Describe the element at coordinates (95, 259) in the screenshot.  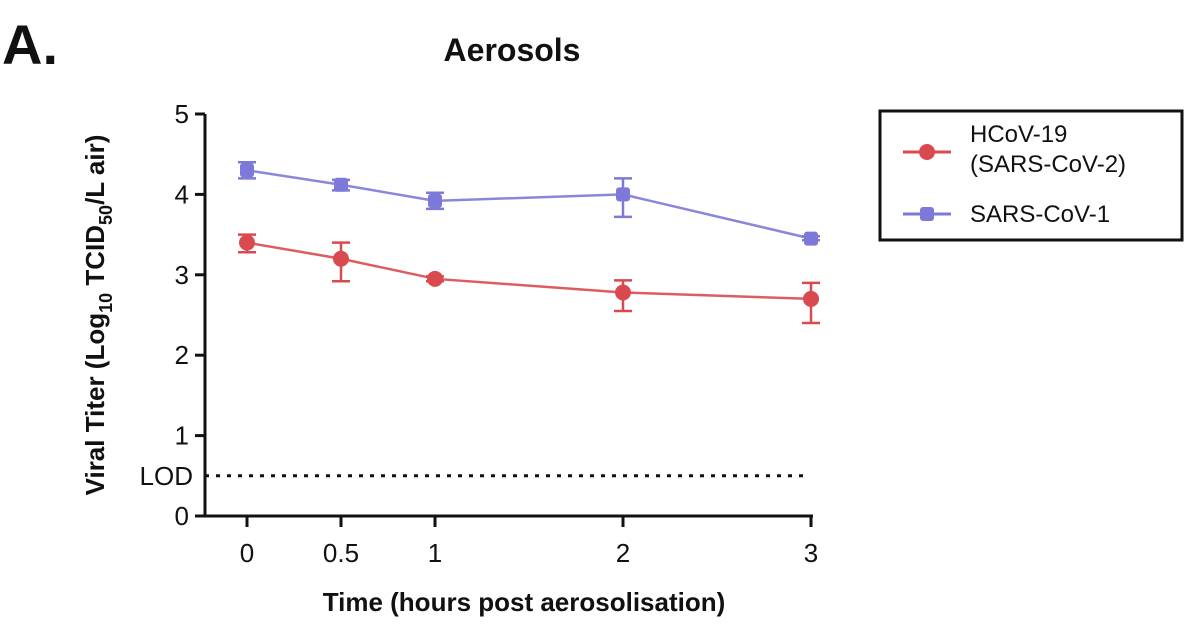
I see `y-axis-label-mid: TCID` at that location.